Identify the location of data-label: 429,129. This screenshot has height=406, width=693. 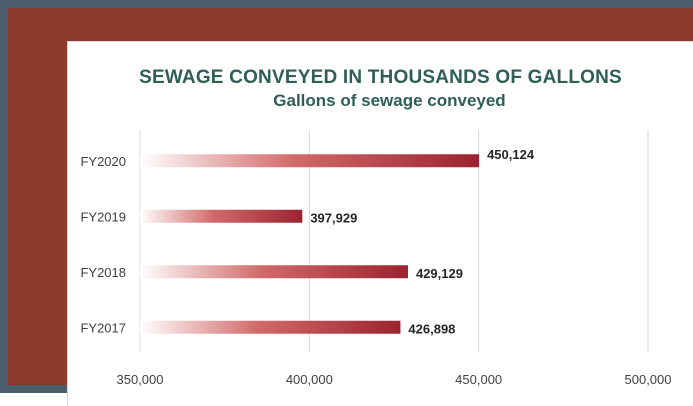
(439, 273).